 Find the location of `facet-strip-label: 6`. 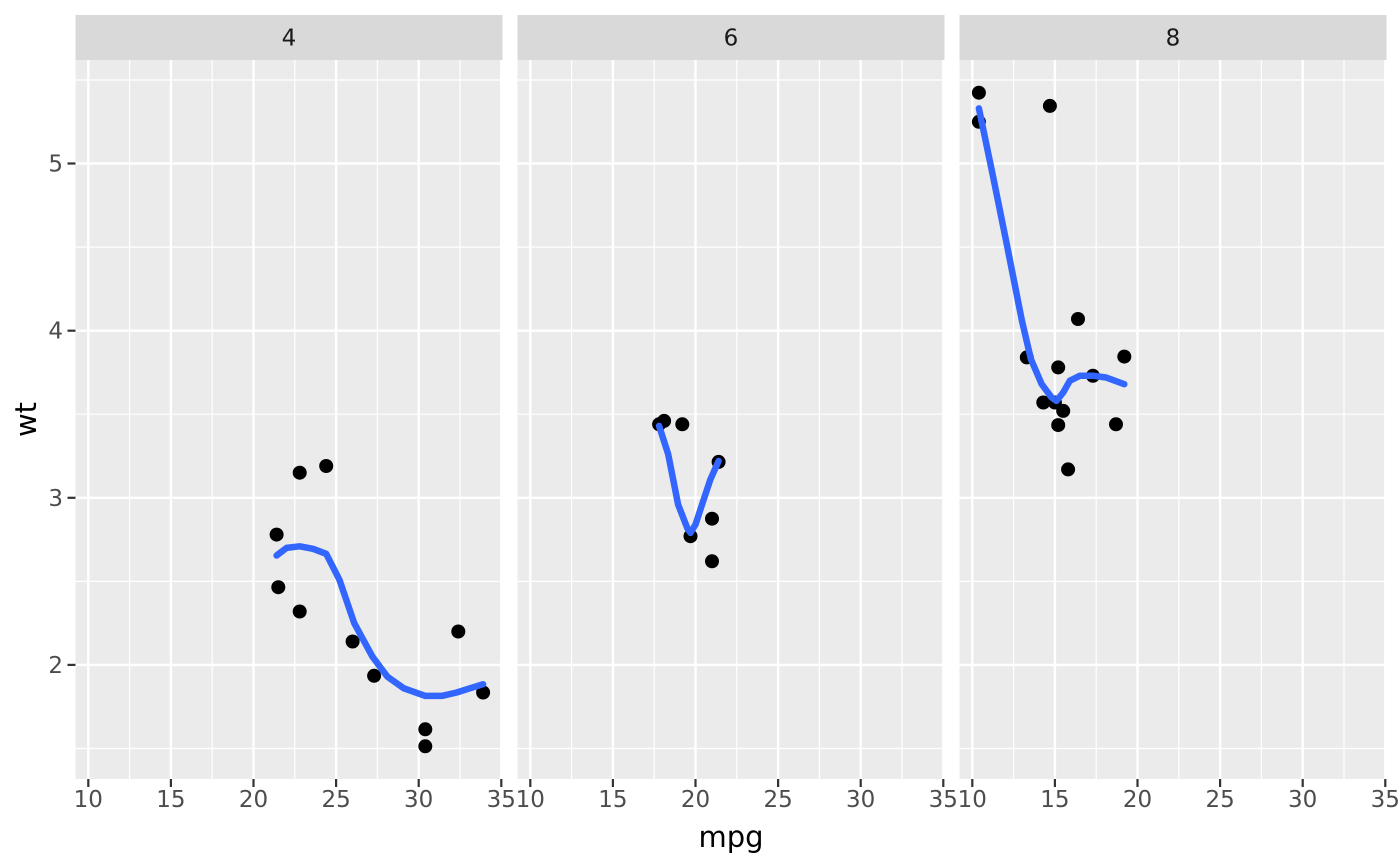

facet-strip-label: 6 is located at coordinates (731, 39).